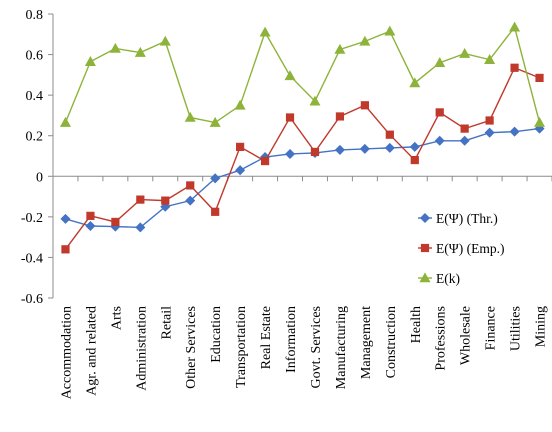 The width and height of the screenshot is (552, 432). I want to click on x-tick-label: Management, so click(366, 342).